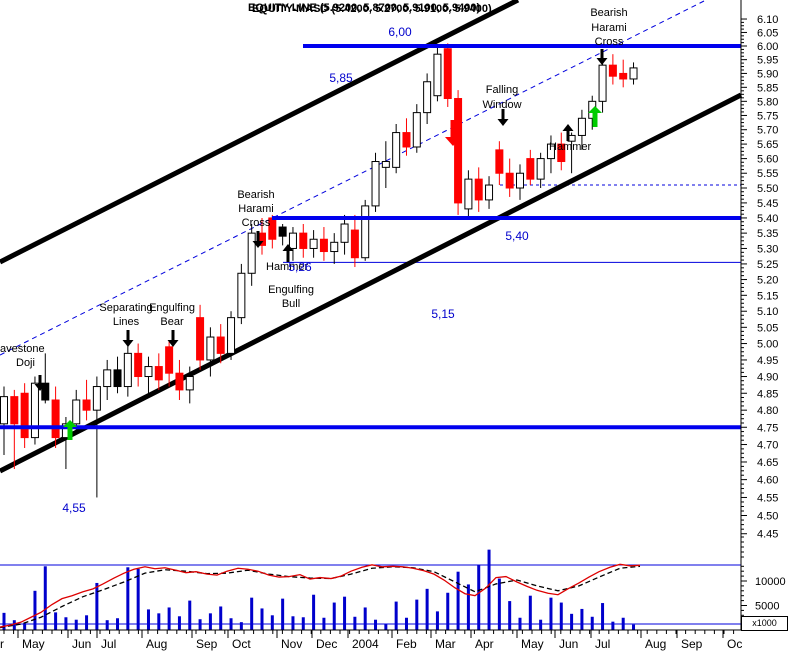  I want to click on price-level-label: 5,26, so click(300, 267).